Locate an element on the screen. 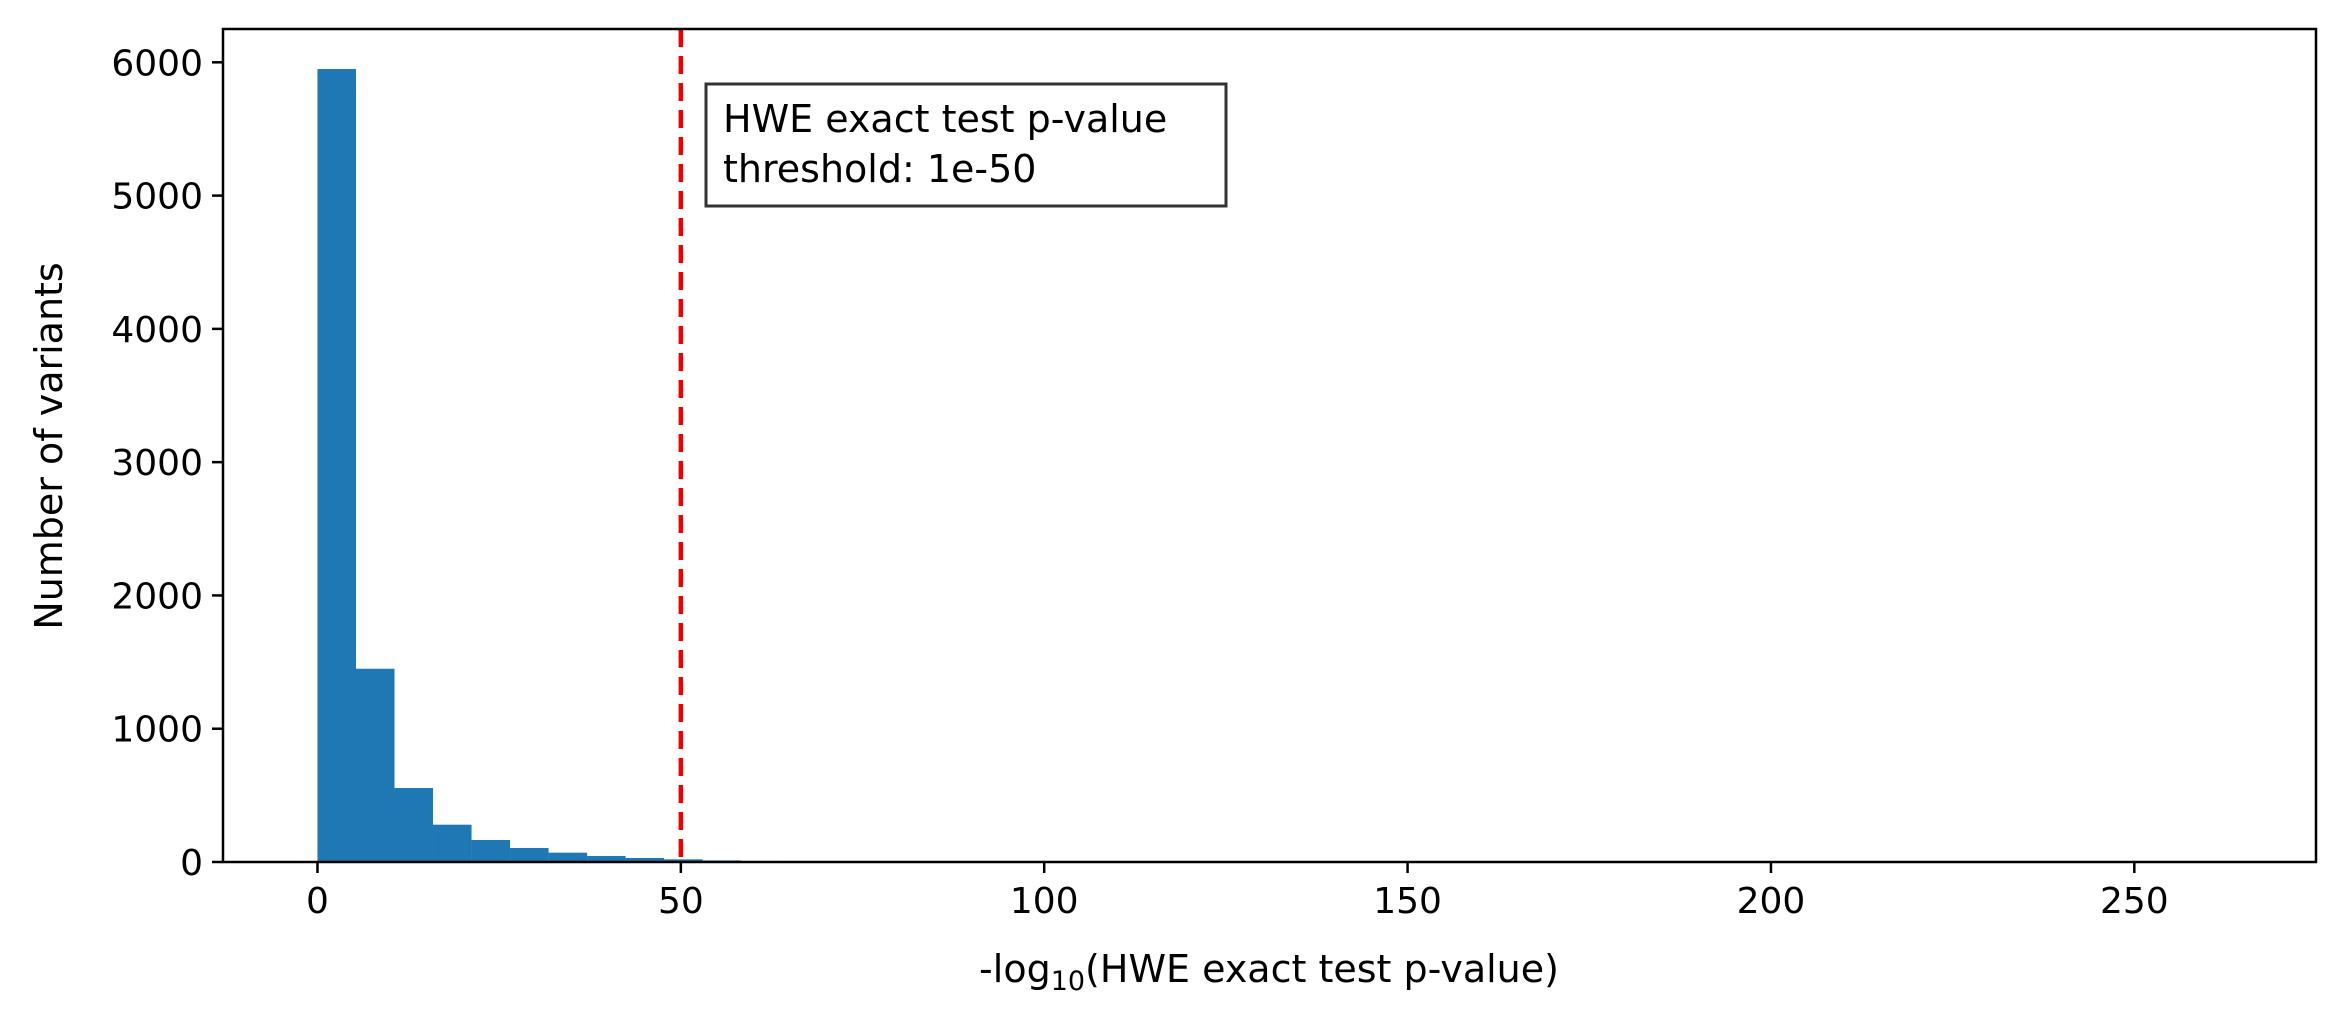 Image resolution: width=2346 pixels, height=1025 pixels. y-tick-label: 5000 is located at coordinates (157, 197).